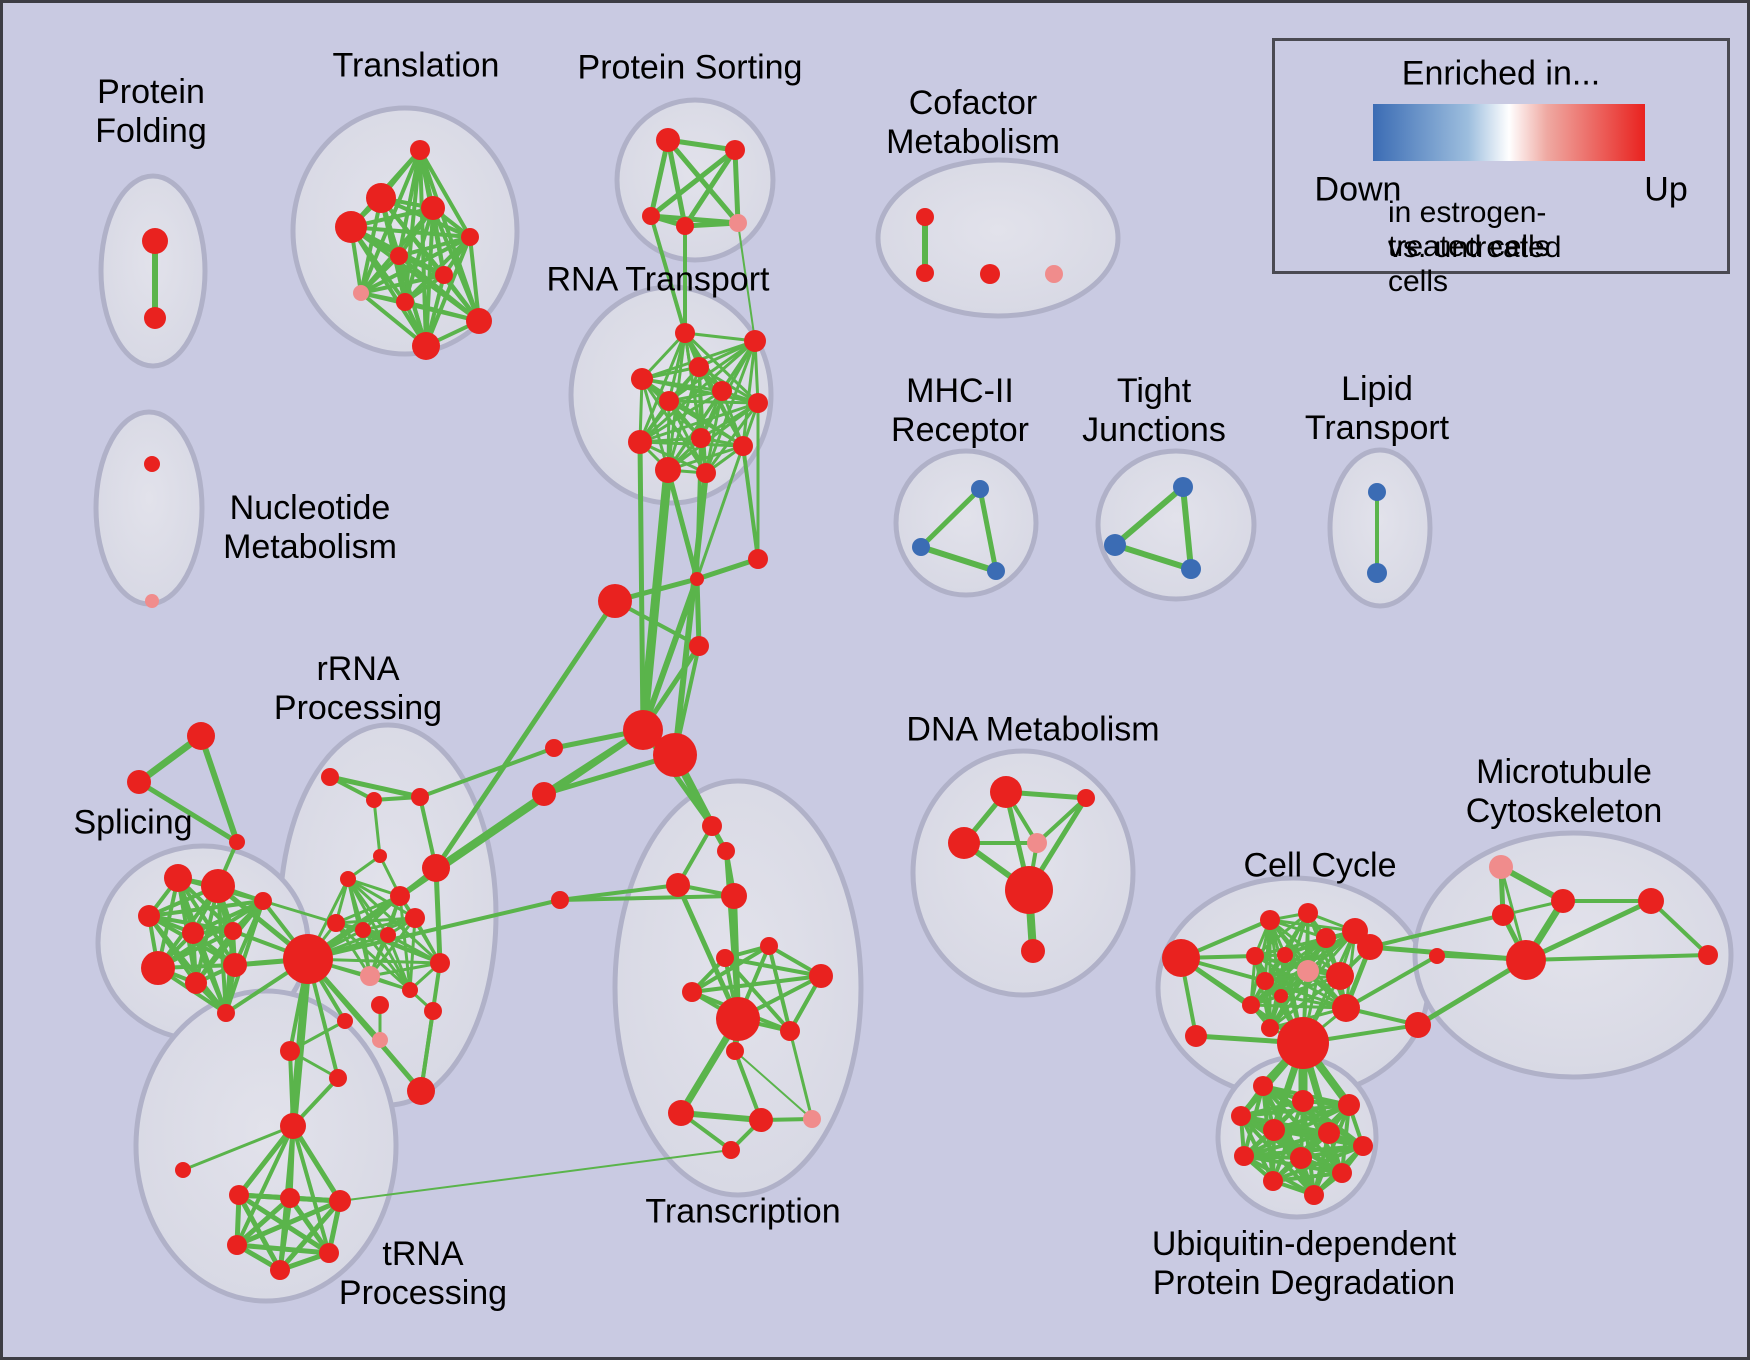  Describe the element at coordinates (655, 424) in the screenshot. I see `edge-r3-r10` at that location.